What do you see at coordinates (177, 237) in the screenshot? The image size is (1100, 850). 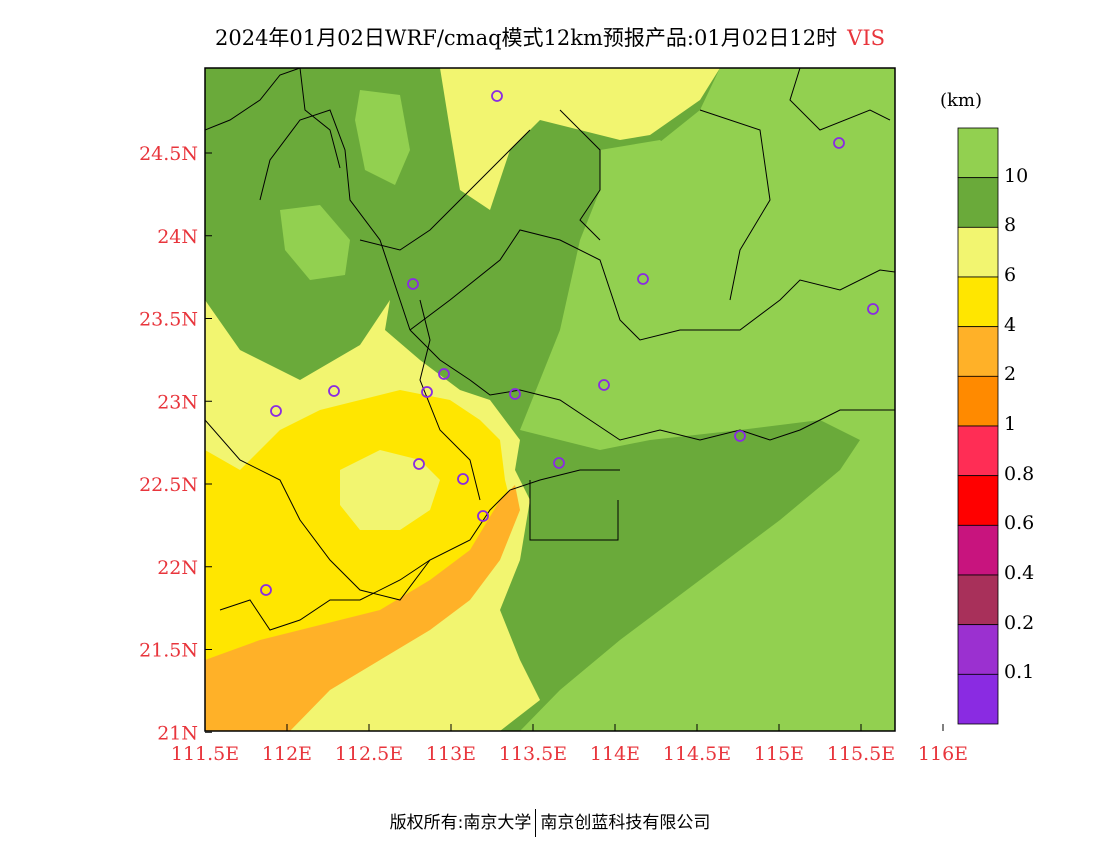 I see `y-tick-label: 24N` at bounding box center [177, 237].